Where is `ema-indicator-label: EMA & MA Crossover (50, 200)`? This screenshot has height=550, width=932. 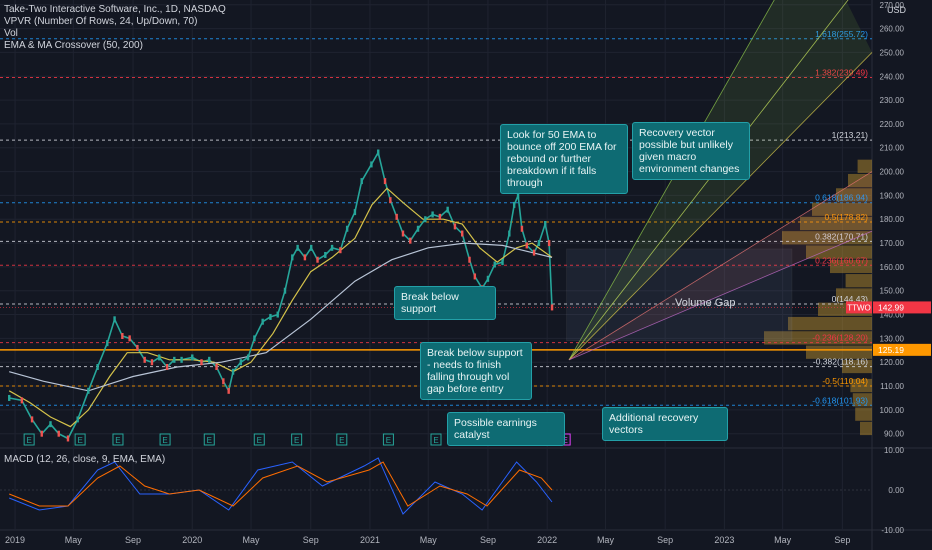
ema-indicator-label: EMA & MA Crossover (50, 200) is located at coordinates (73, 45).